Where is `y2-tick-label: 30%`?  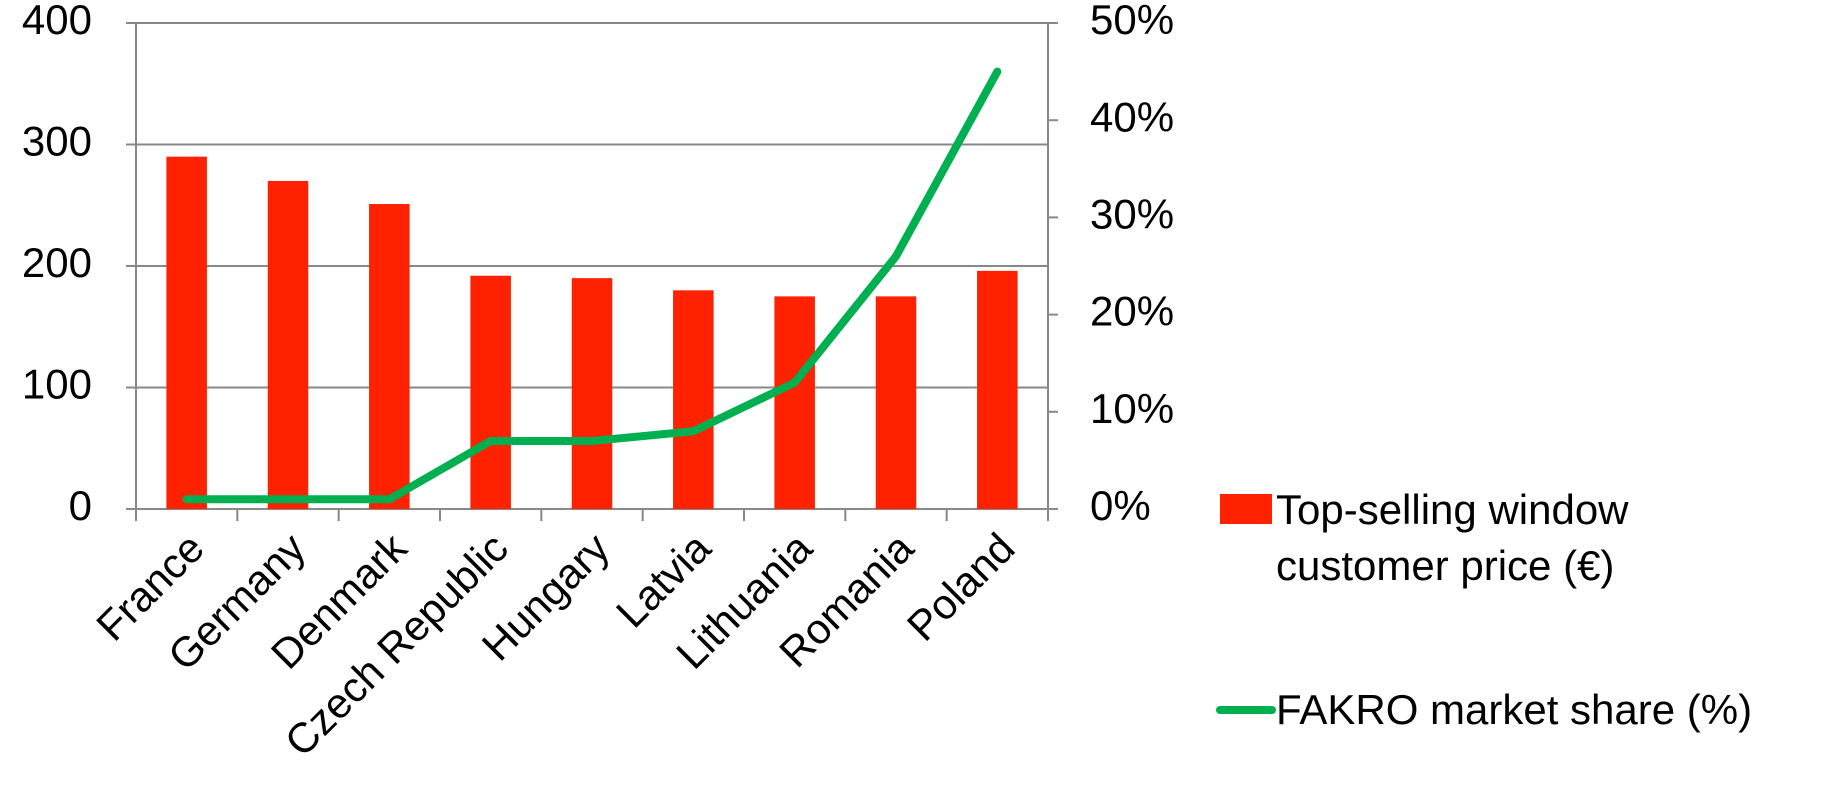 y2-tick-label: 30% is located at coordinates (1132, 213).